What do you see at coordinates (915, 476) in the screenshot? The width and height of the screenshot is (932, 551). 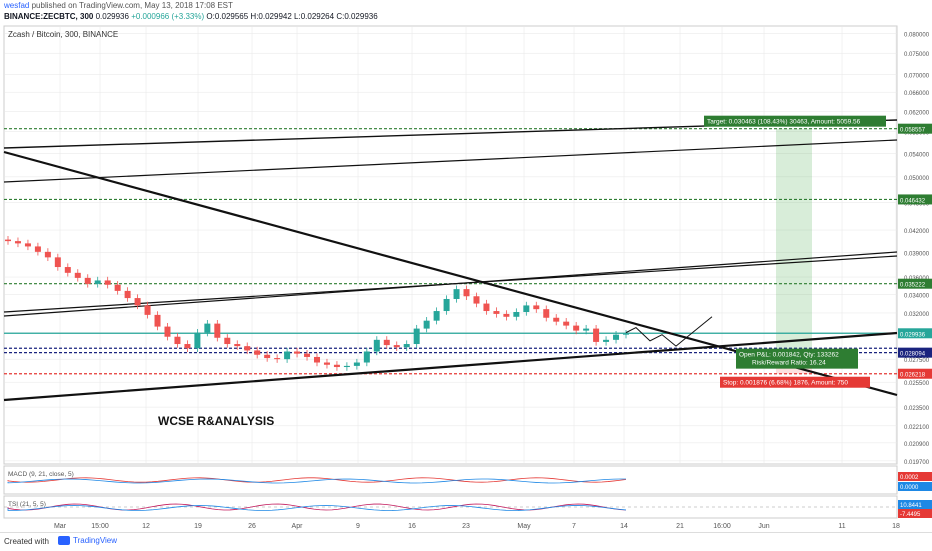 I see `macd-tag-bg` at bounding box center [915, 476].